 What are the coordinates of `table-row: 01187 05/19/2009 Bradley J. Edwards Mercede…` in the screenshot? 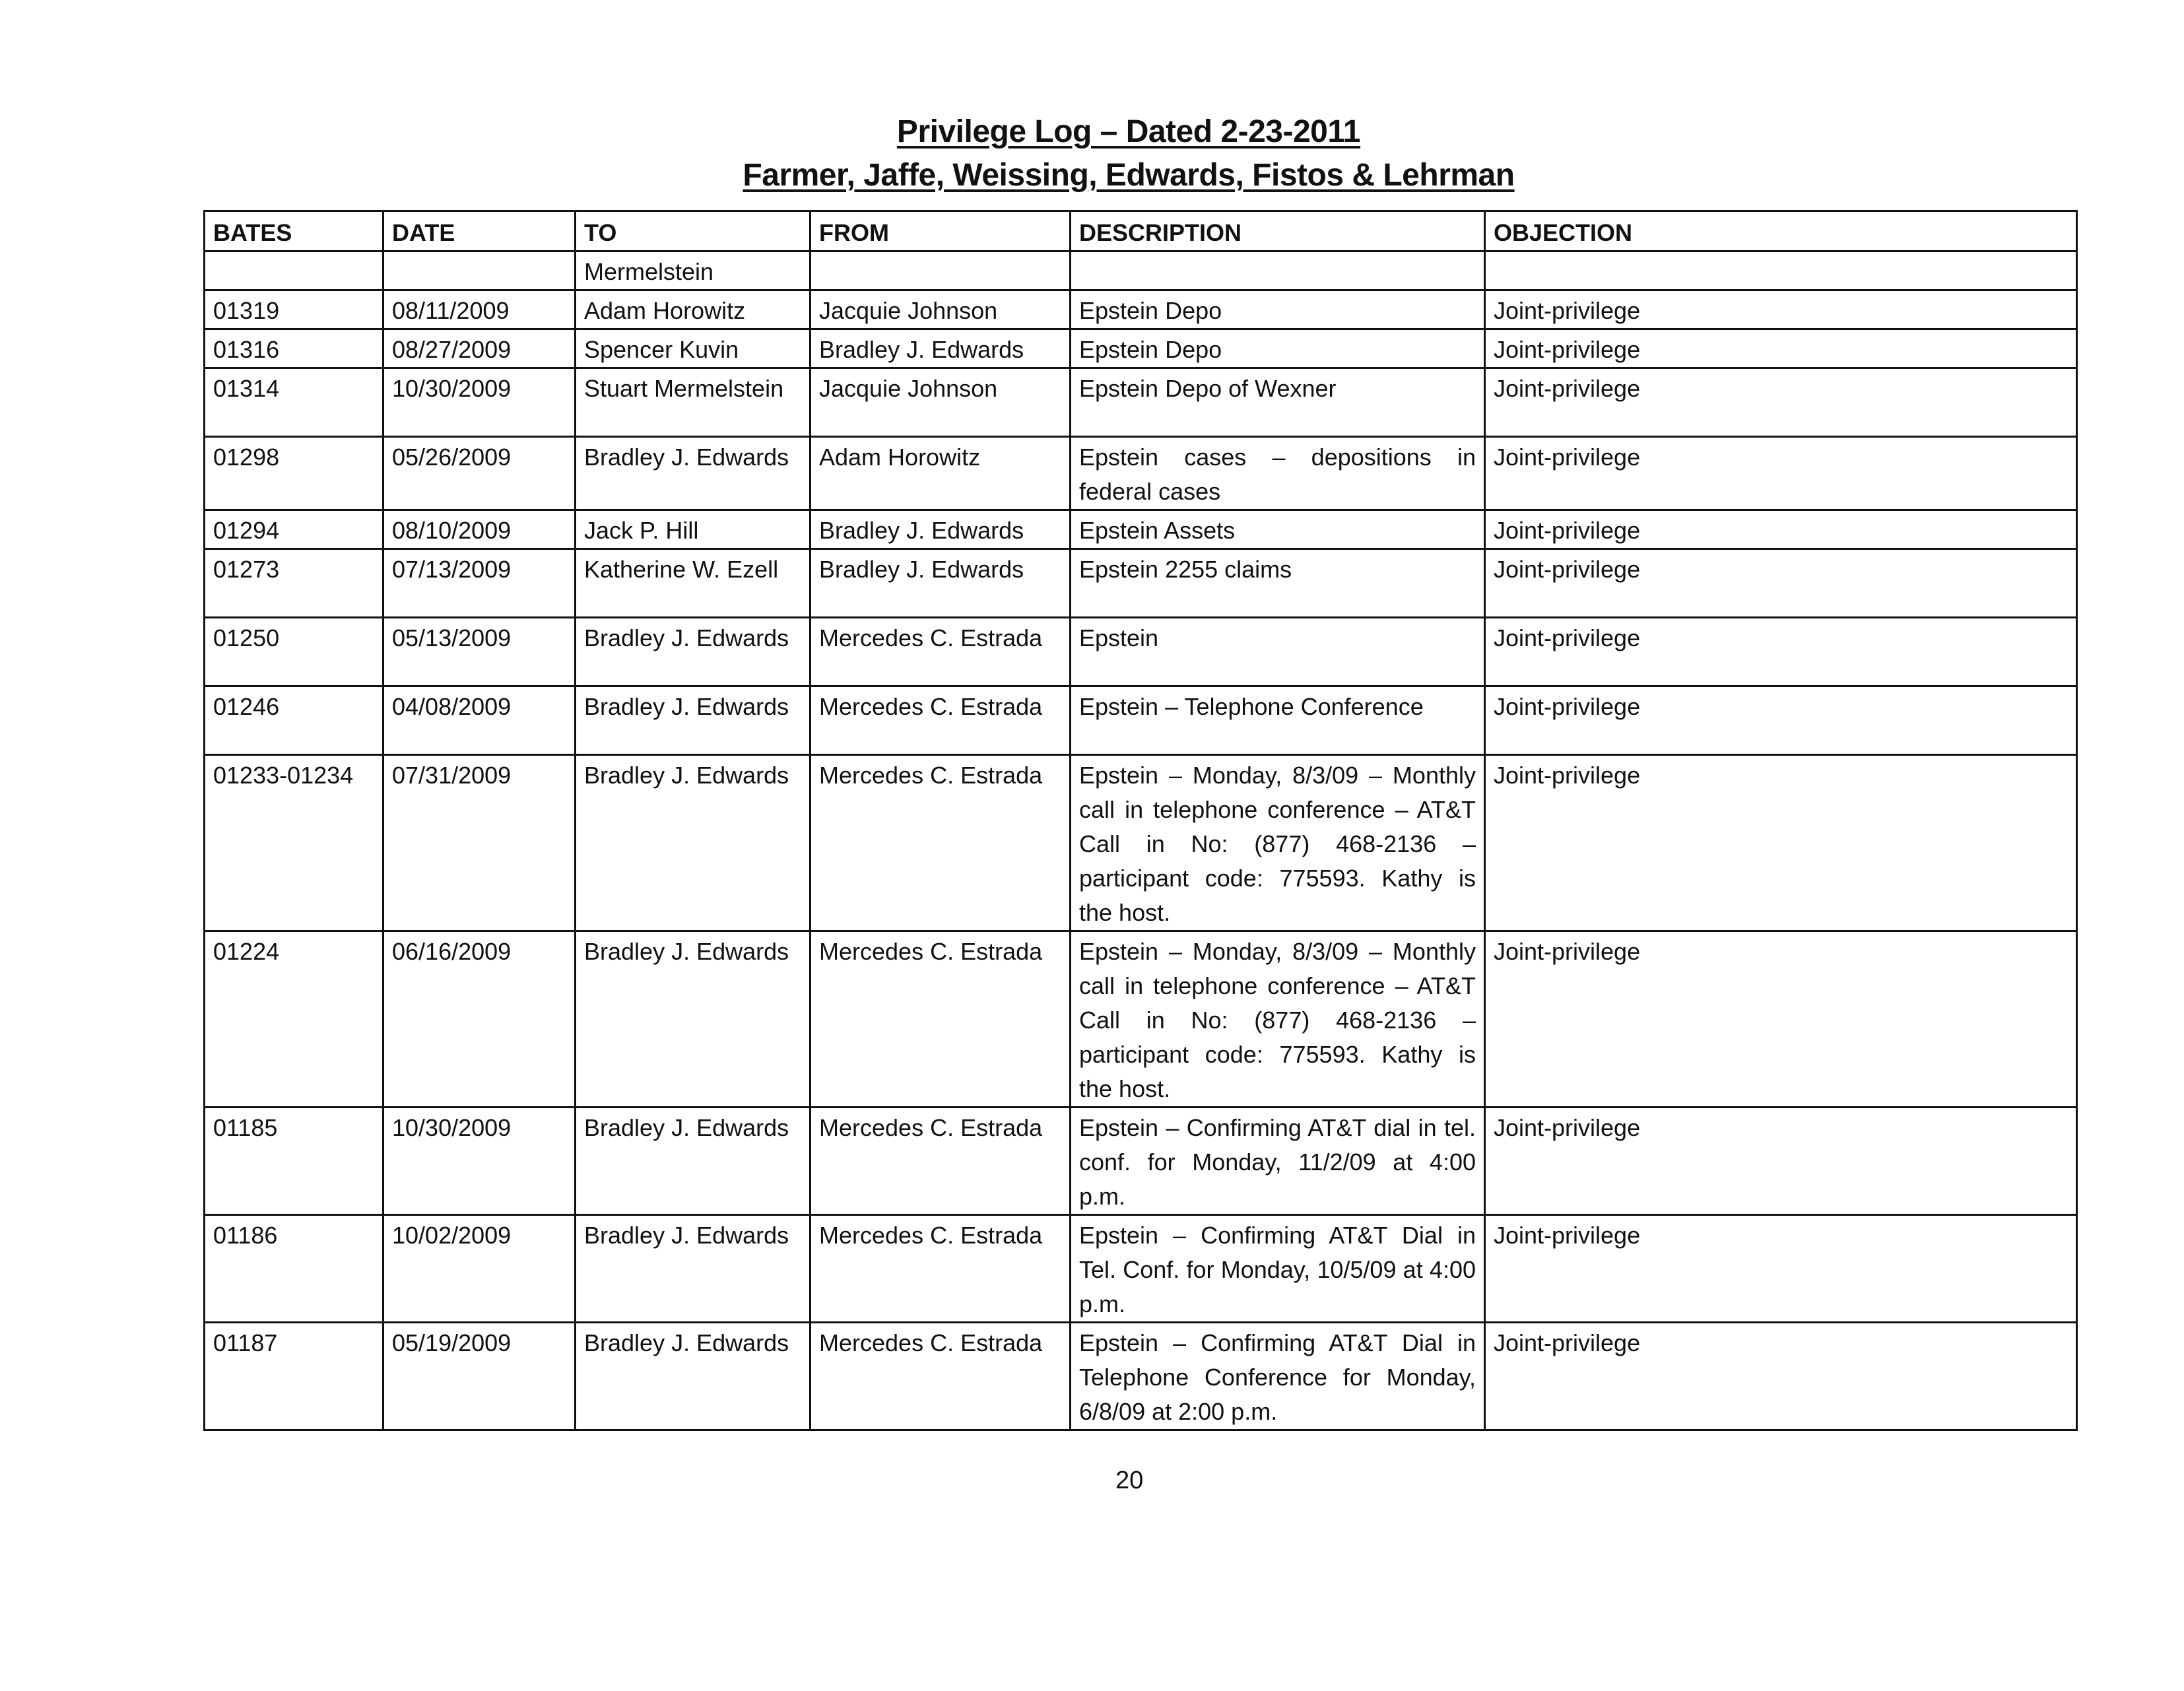 It's located at (1140, 1376).